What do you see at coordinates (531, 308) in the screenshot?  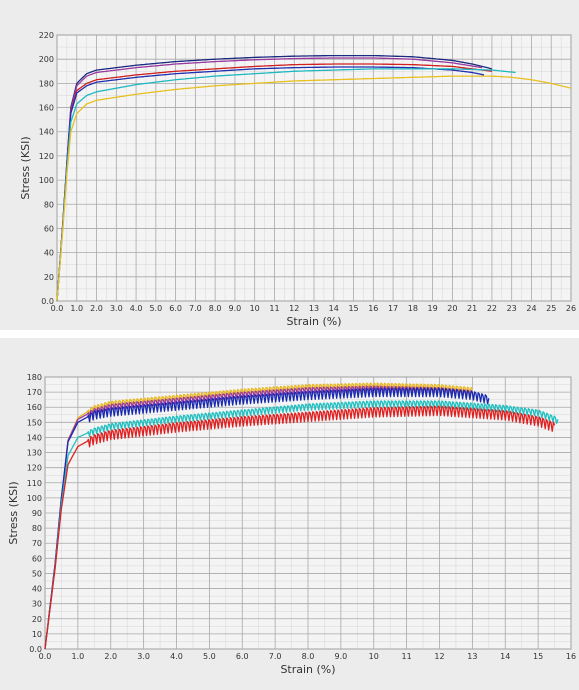 I see `x-tick-label: 24` at bounding box center [531, 308].